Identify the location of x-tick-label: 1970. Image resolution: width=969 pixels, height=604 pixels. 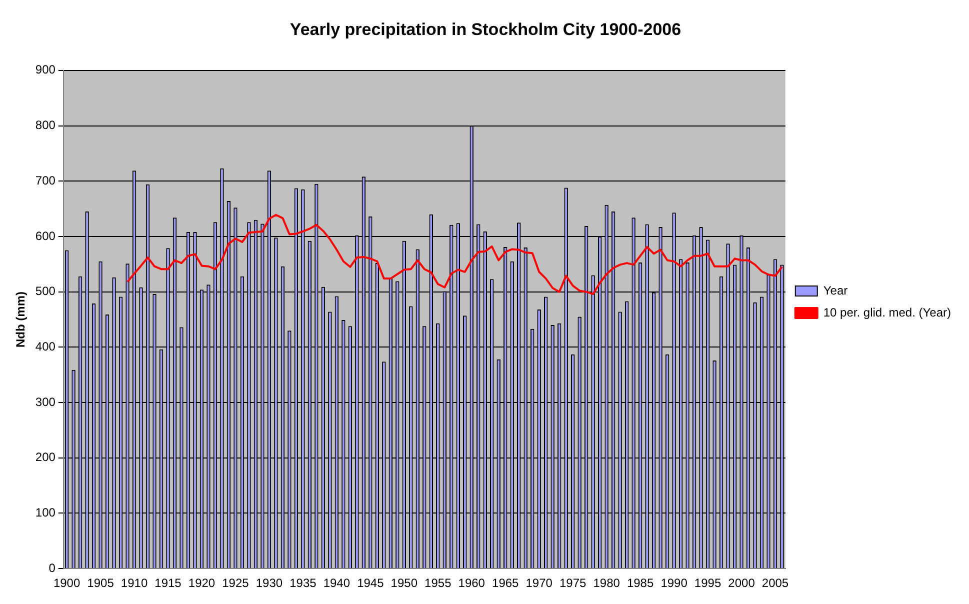
(539, 583).